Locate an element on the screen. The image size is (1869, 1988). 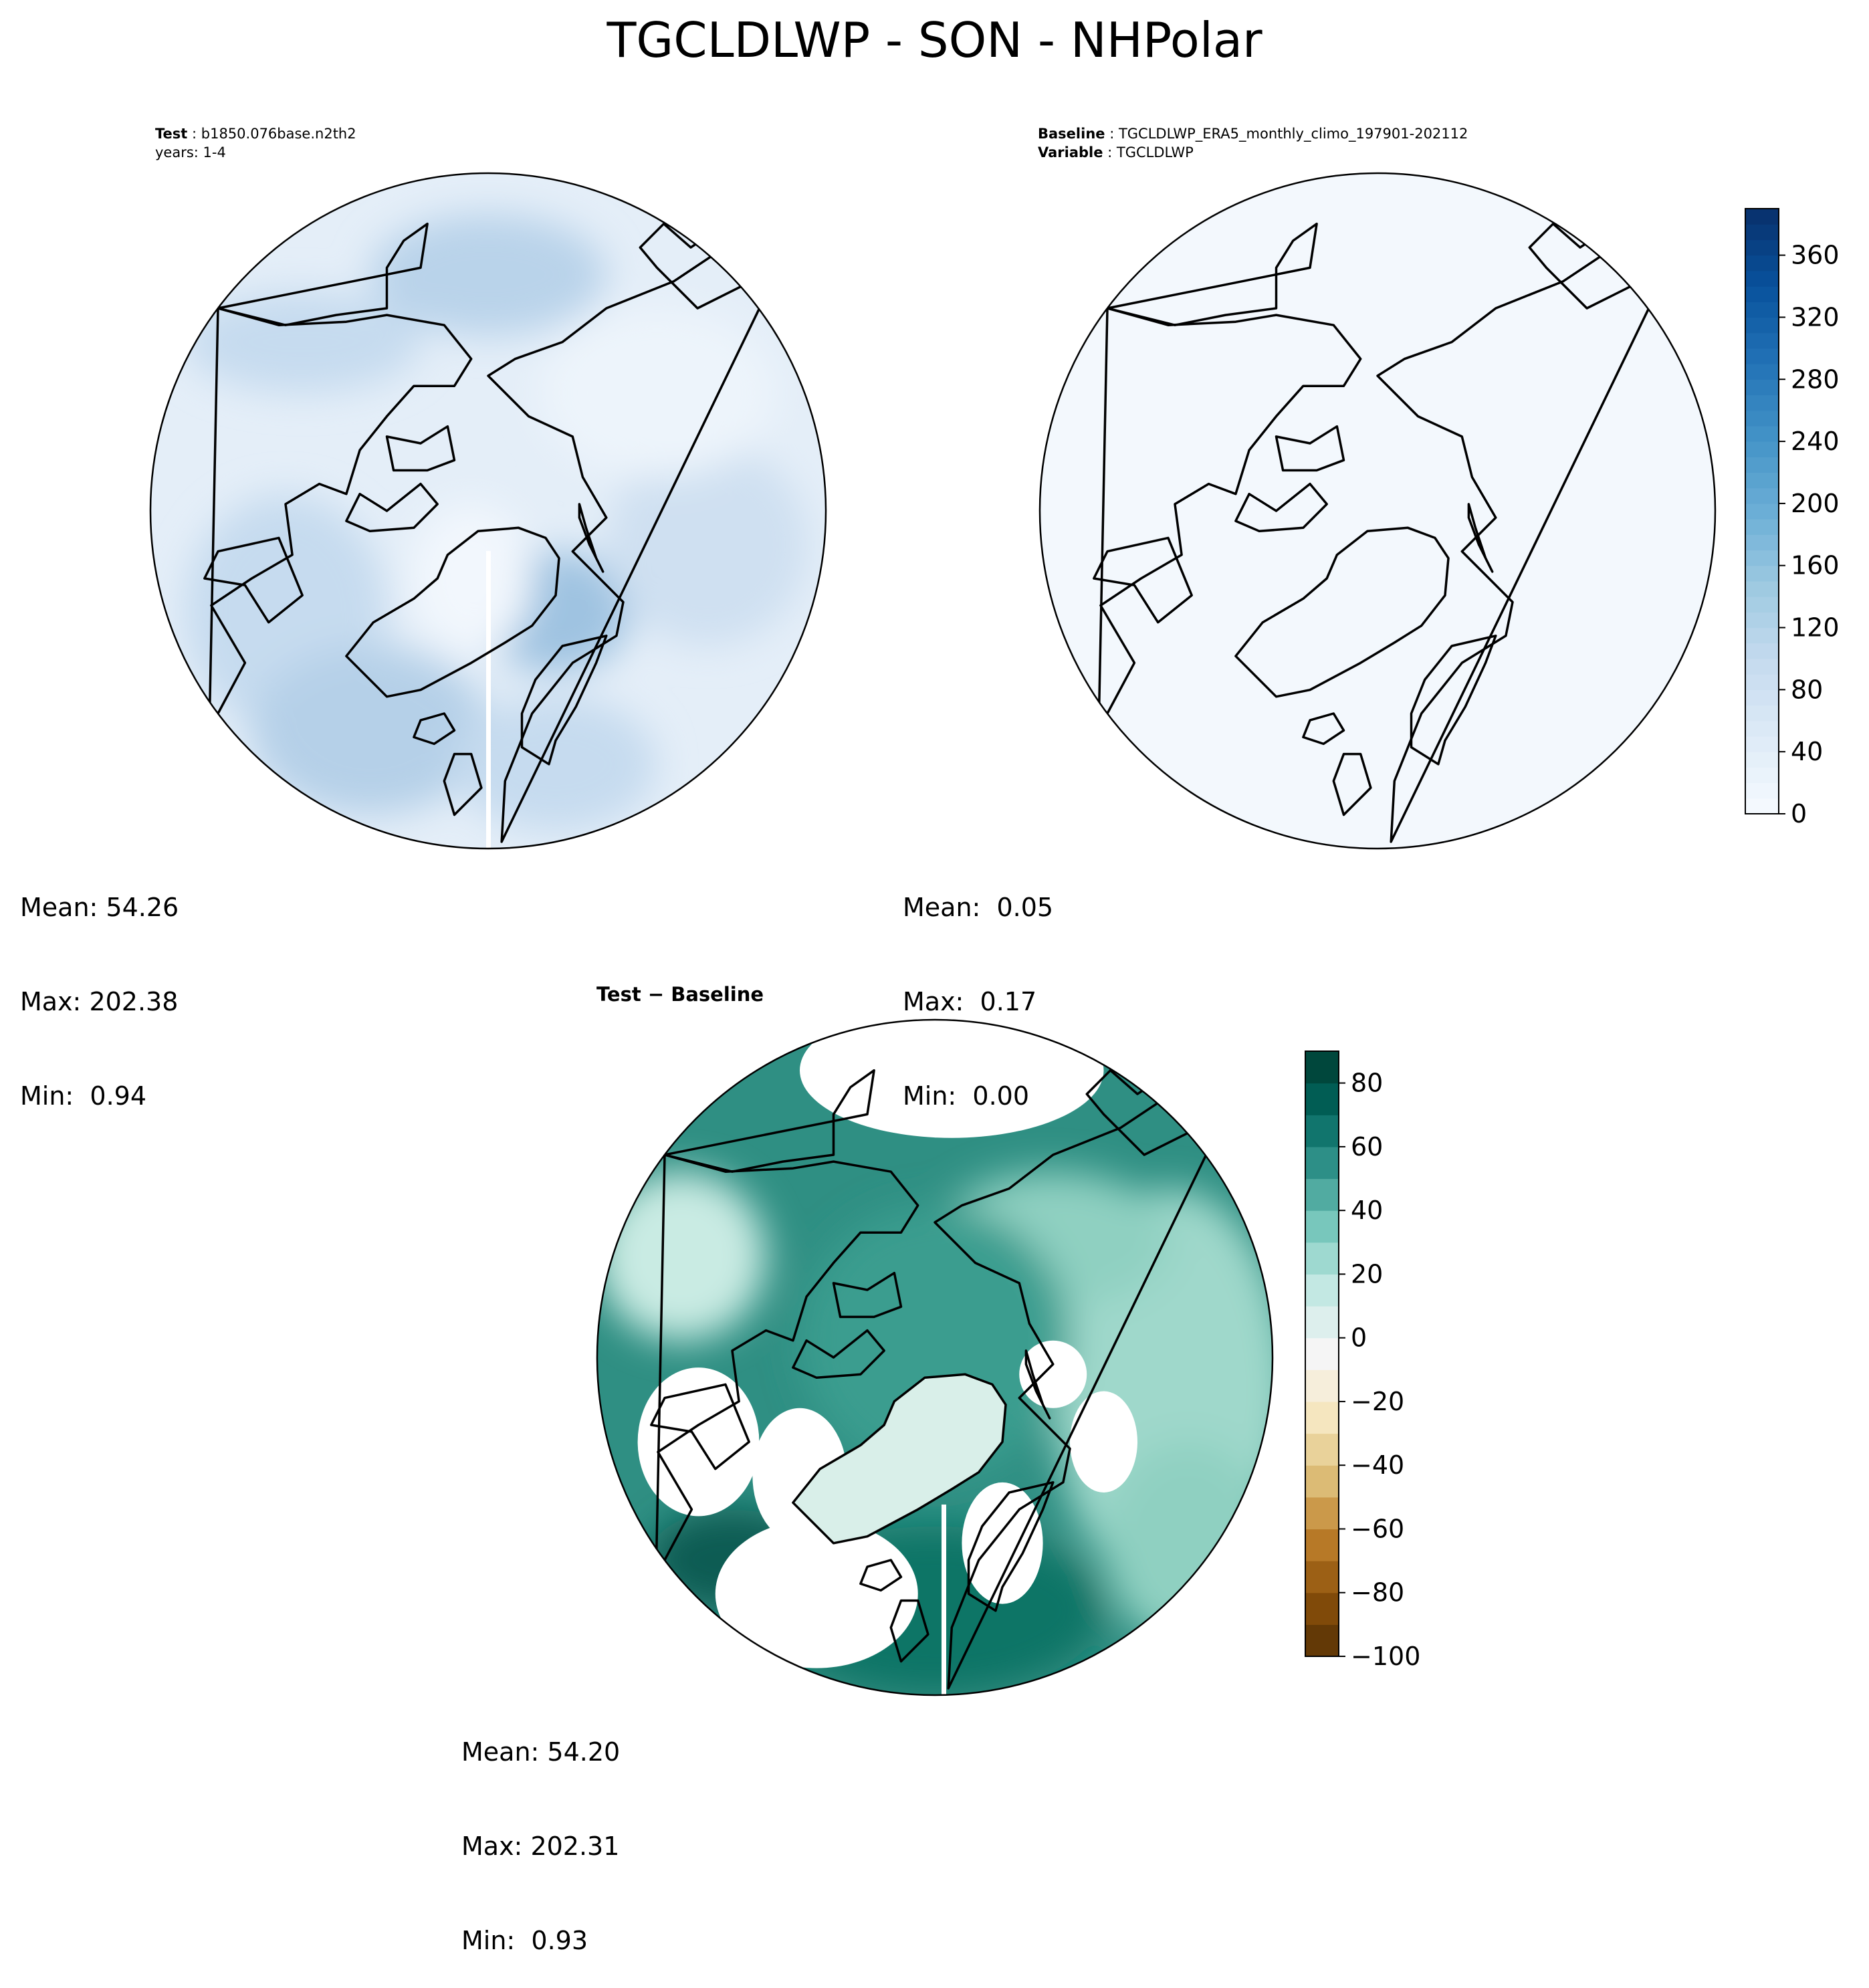
colorbar-tick-label: 60 is located at coordinates (1367, 1147).